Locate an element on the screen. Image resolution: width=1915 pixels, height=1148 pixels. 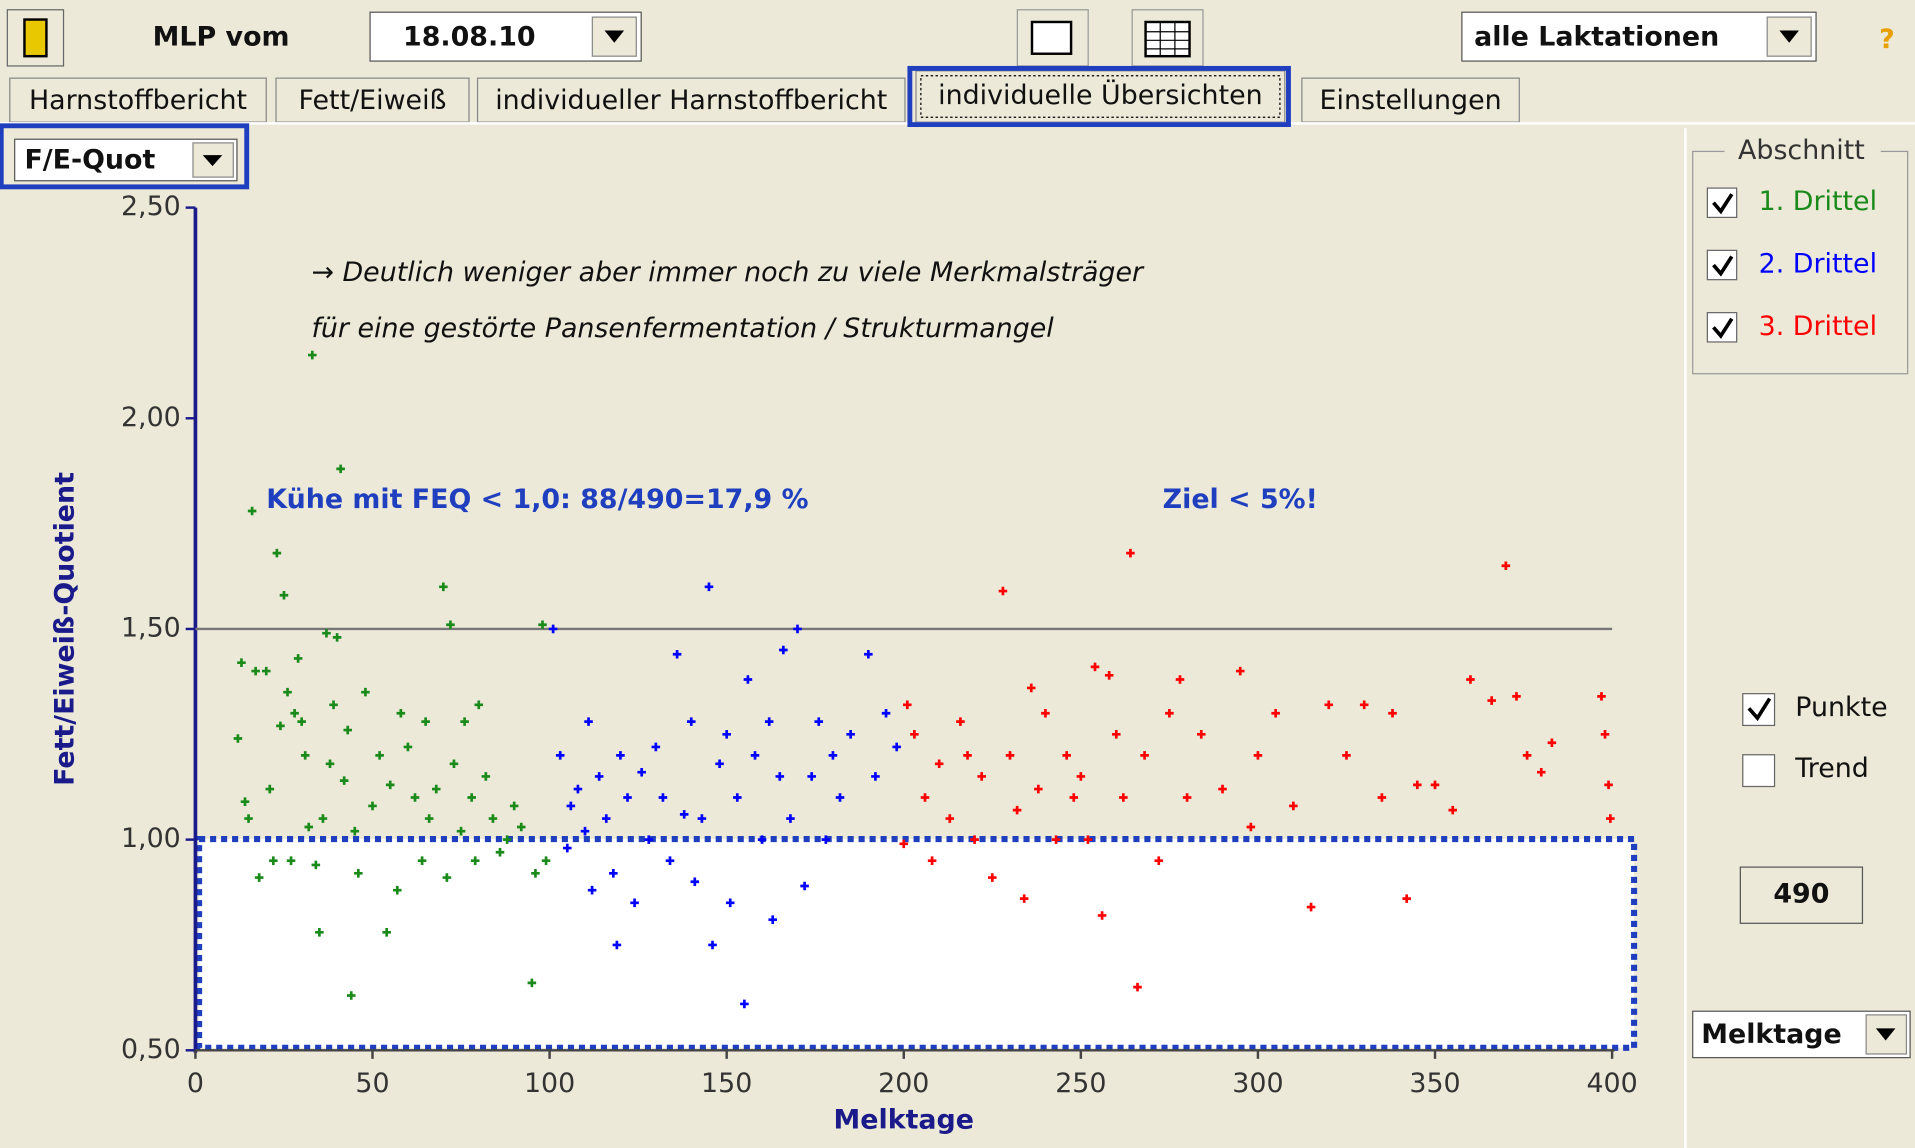
lactation-dropdown is located at coordinates (1639, 36).